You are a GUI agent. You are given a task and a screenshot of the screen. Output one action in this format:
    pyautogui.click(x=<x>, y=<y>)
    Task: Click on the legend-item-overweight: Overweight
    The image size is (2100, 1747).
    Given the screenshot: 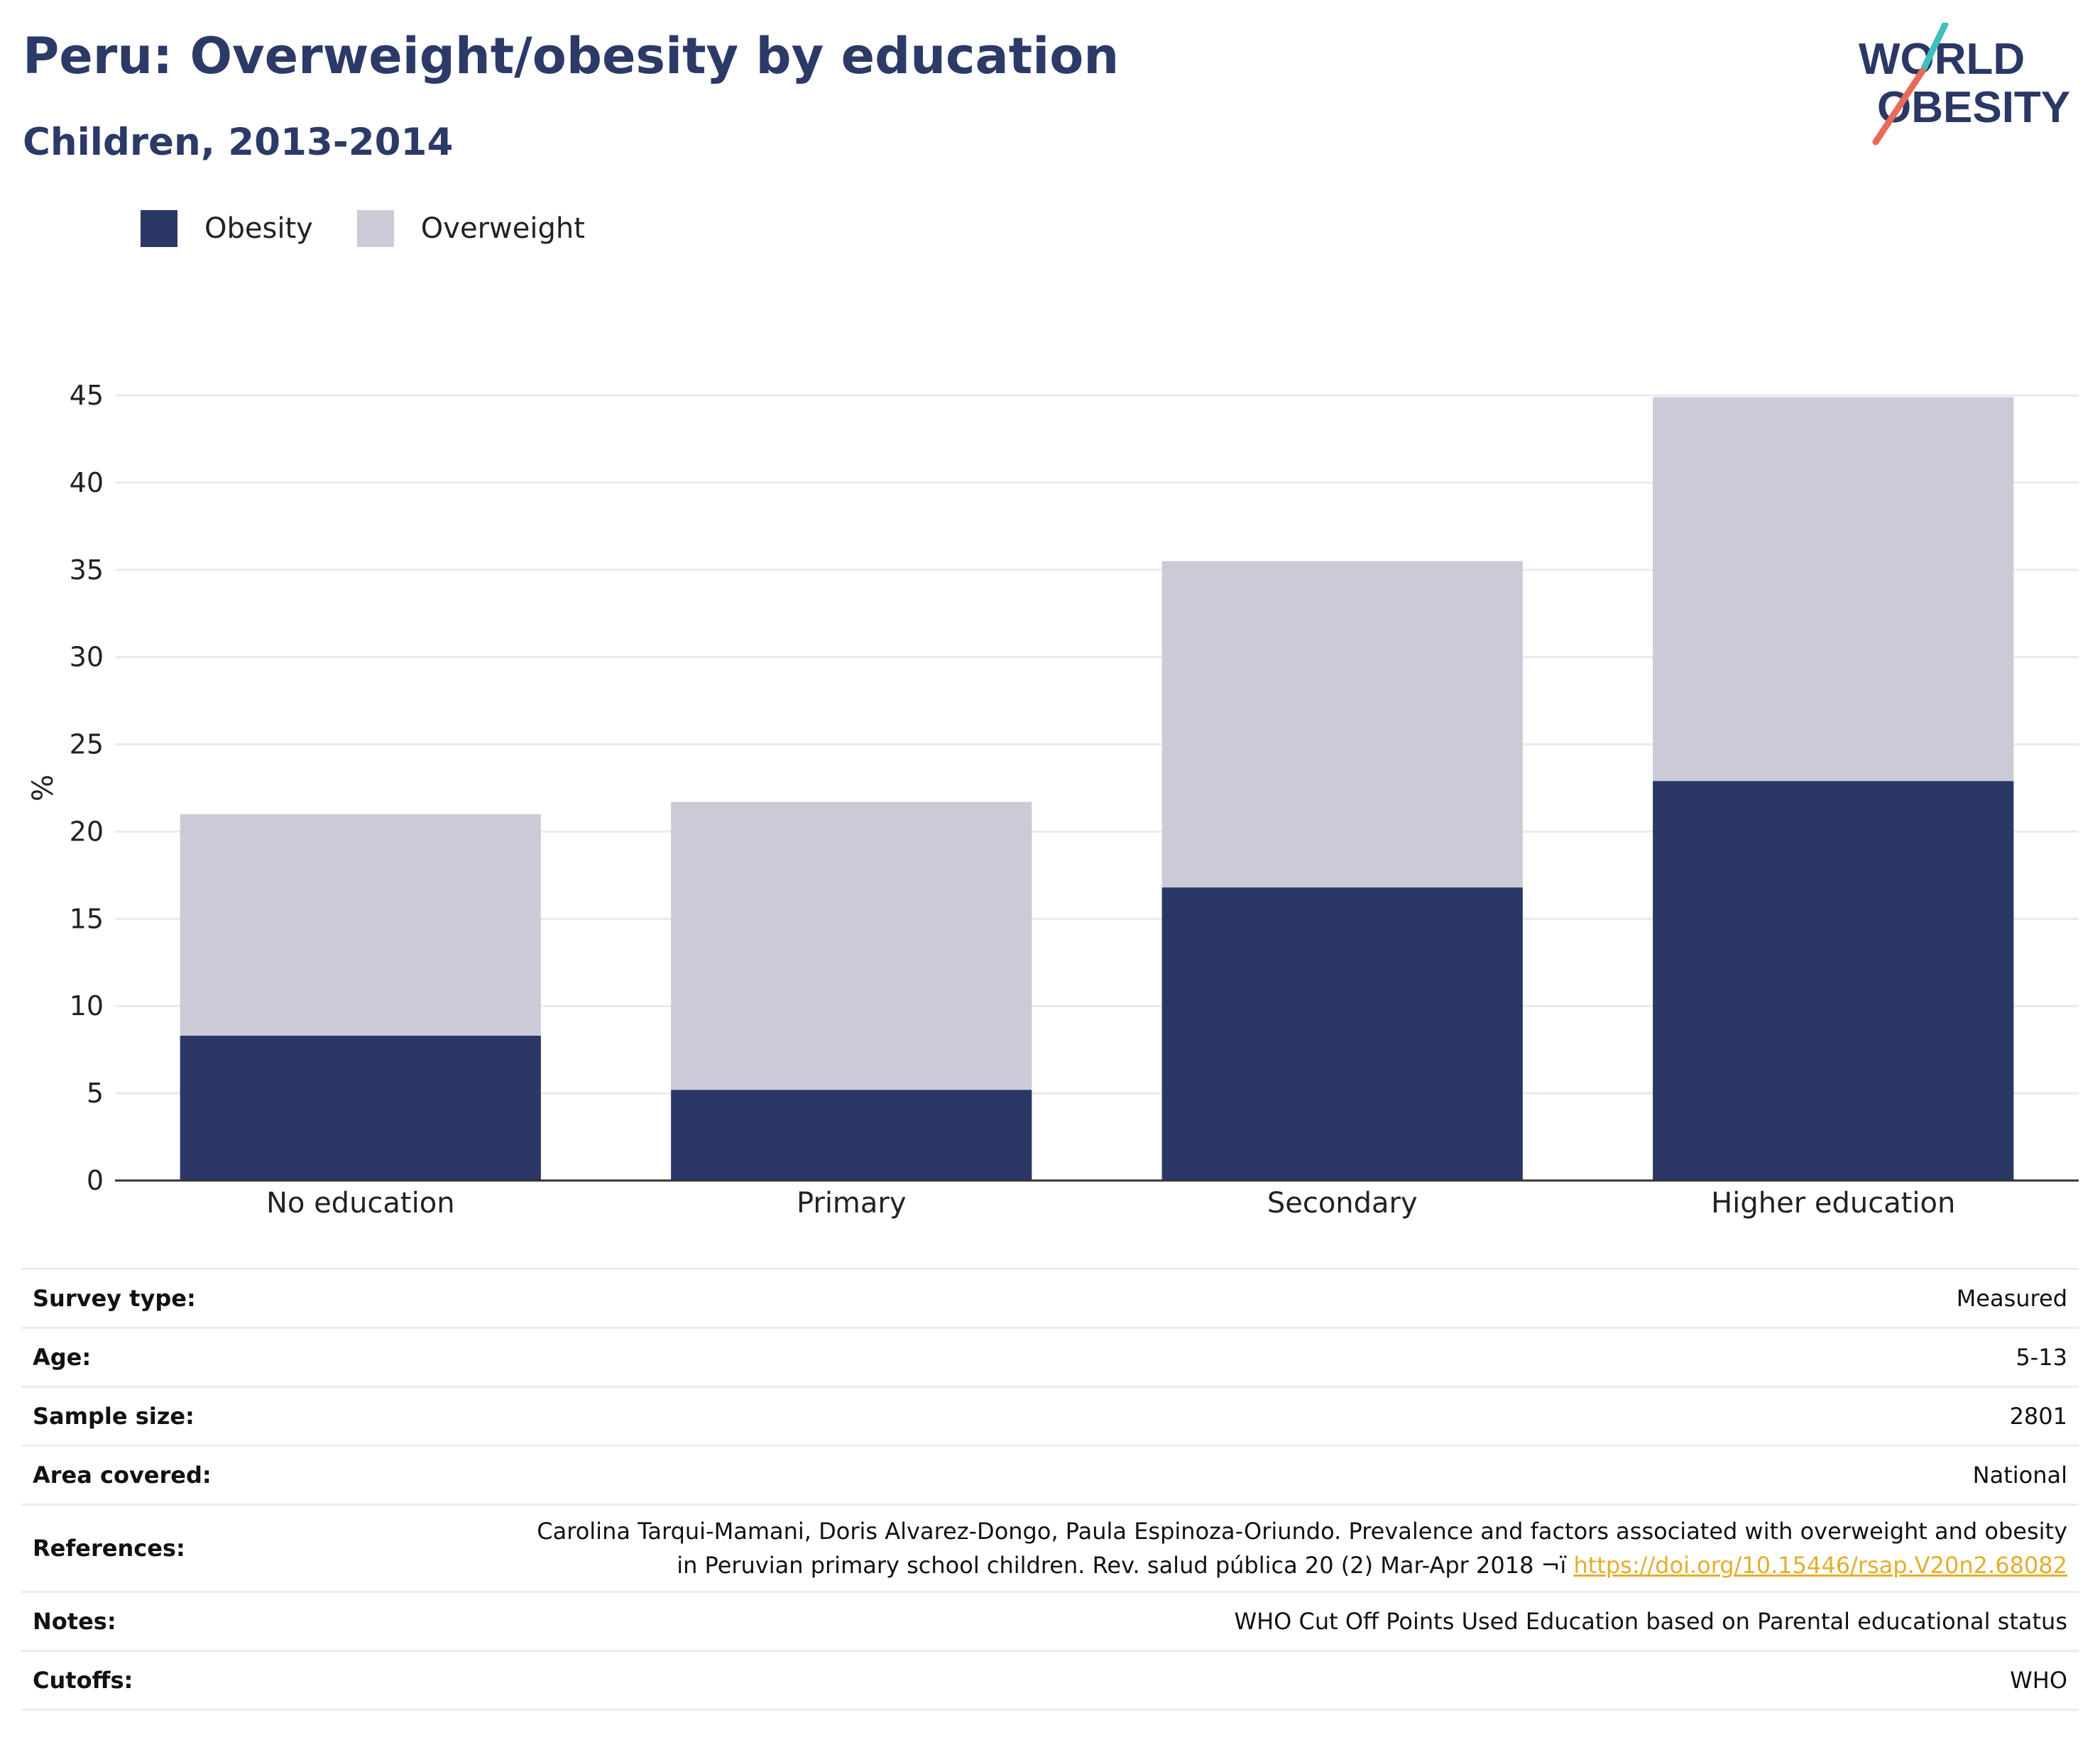 What is the action you would take?
    pyautogui.click(x=470, y=228)
    